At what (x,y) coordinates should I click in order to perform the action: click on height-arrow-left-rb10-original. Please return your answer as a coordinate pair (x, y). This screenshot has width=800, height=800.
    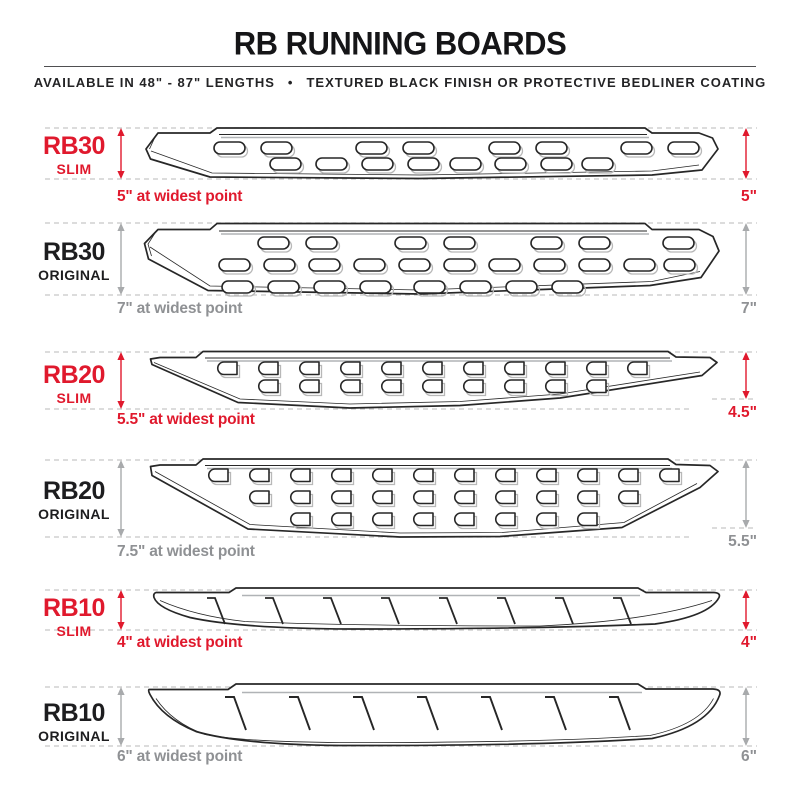
    Looking at the image, I should click on (121, 716).